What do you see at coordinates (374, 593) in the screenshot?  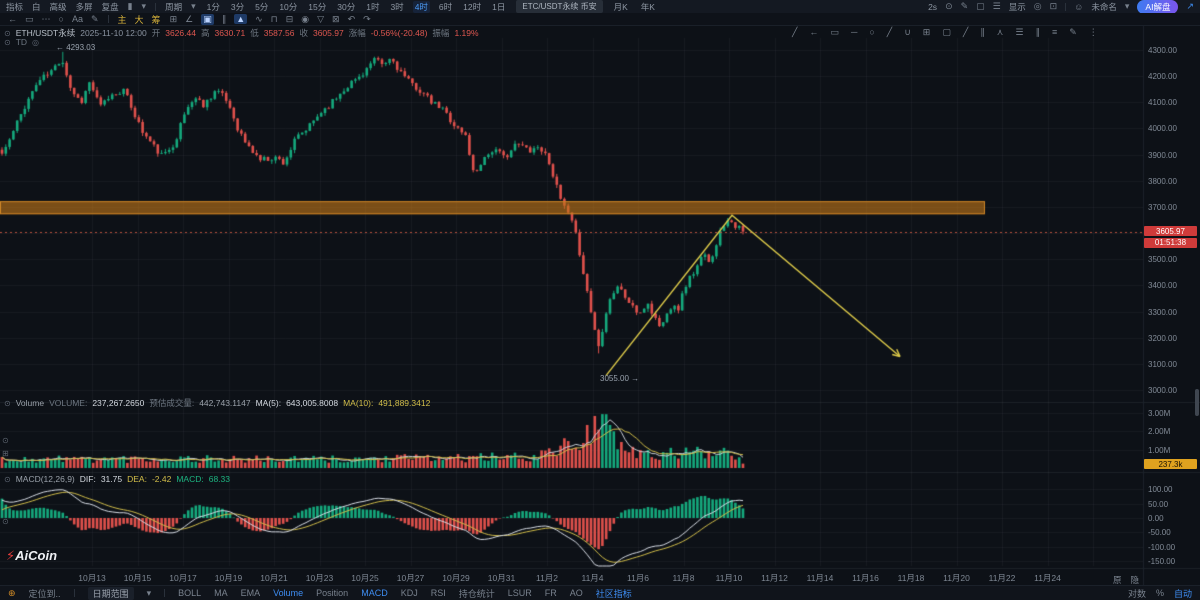 I see `indicator-button: MACD` at bounding box center [374, 593].